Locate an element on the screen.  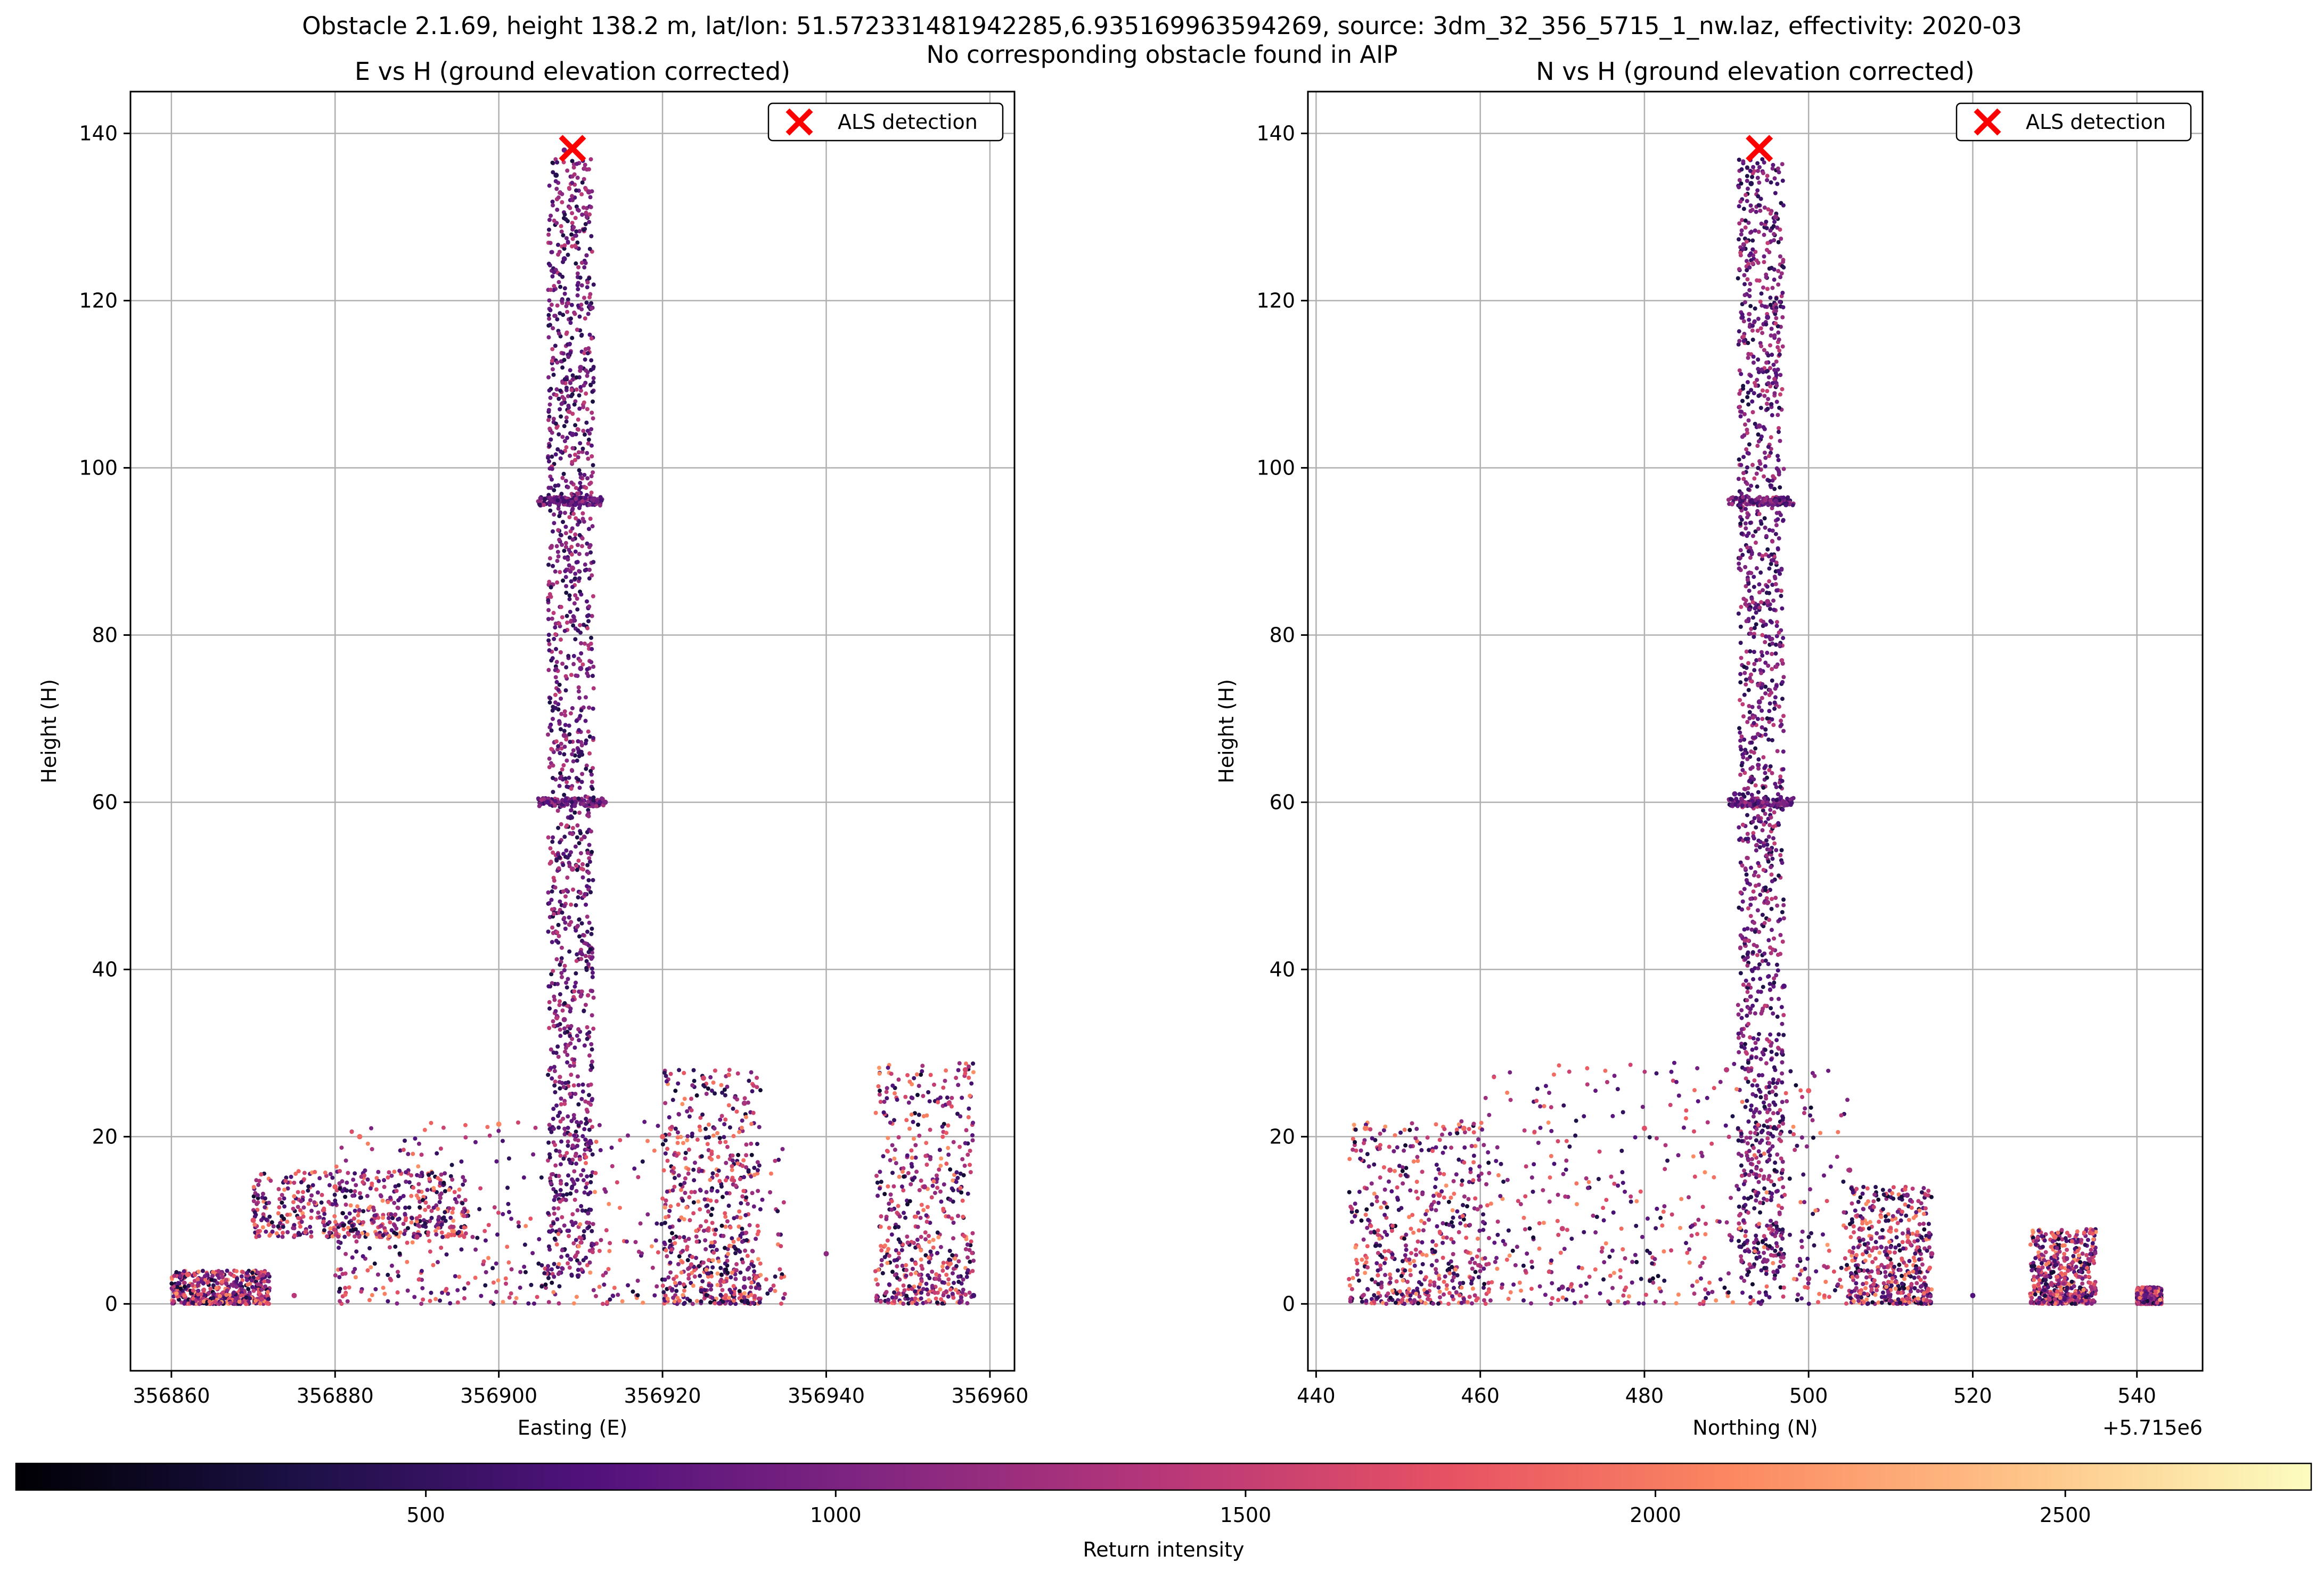
y-tick-label: 0 is located at coordinates (111, 1303).